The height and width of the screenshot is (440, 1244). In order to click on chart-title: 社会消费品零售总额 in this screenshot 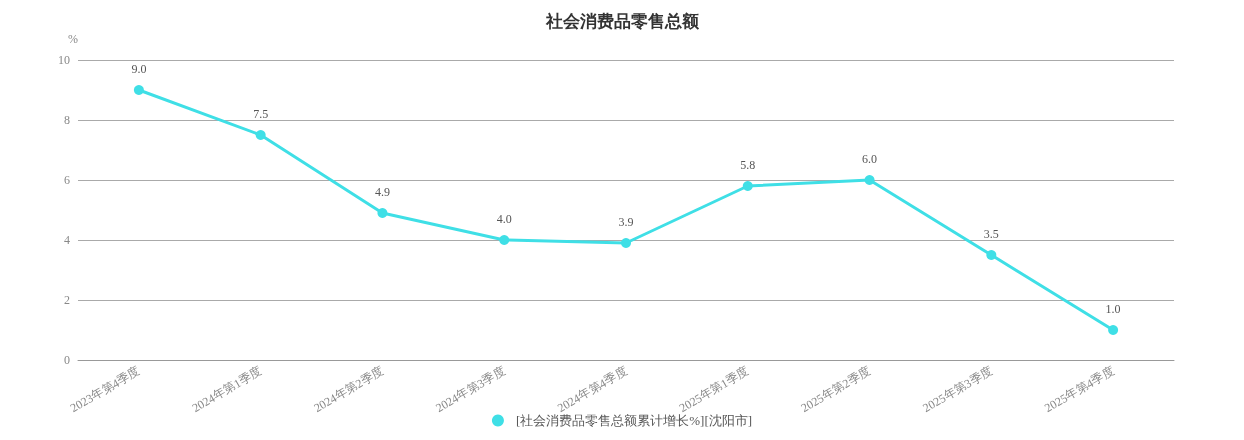, I will do `click(622, 21)`.